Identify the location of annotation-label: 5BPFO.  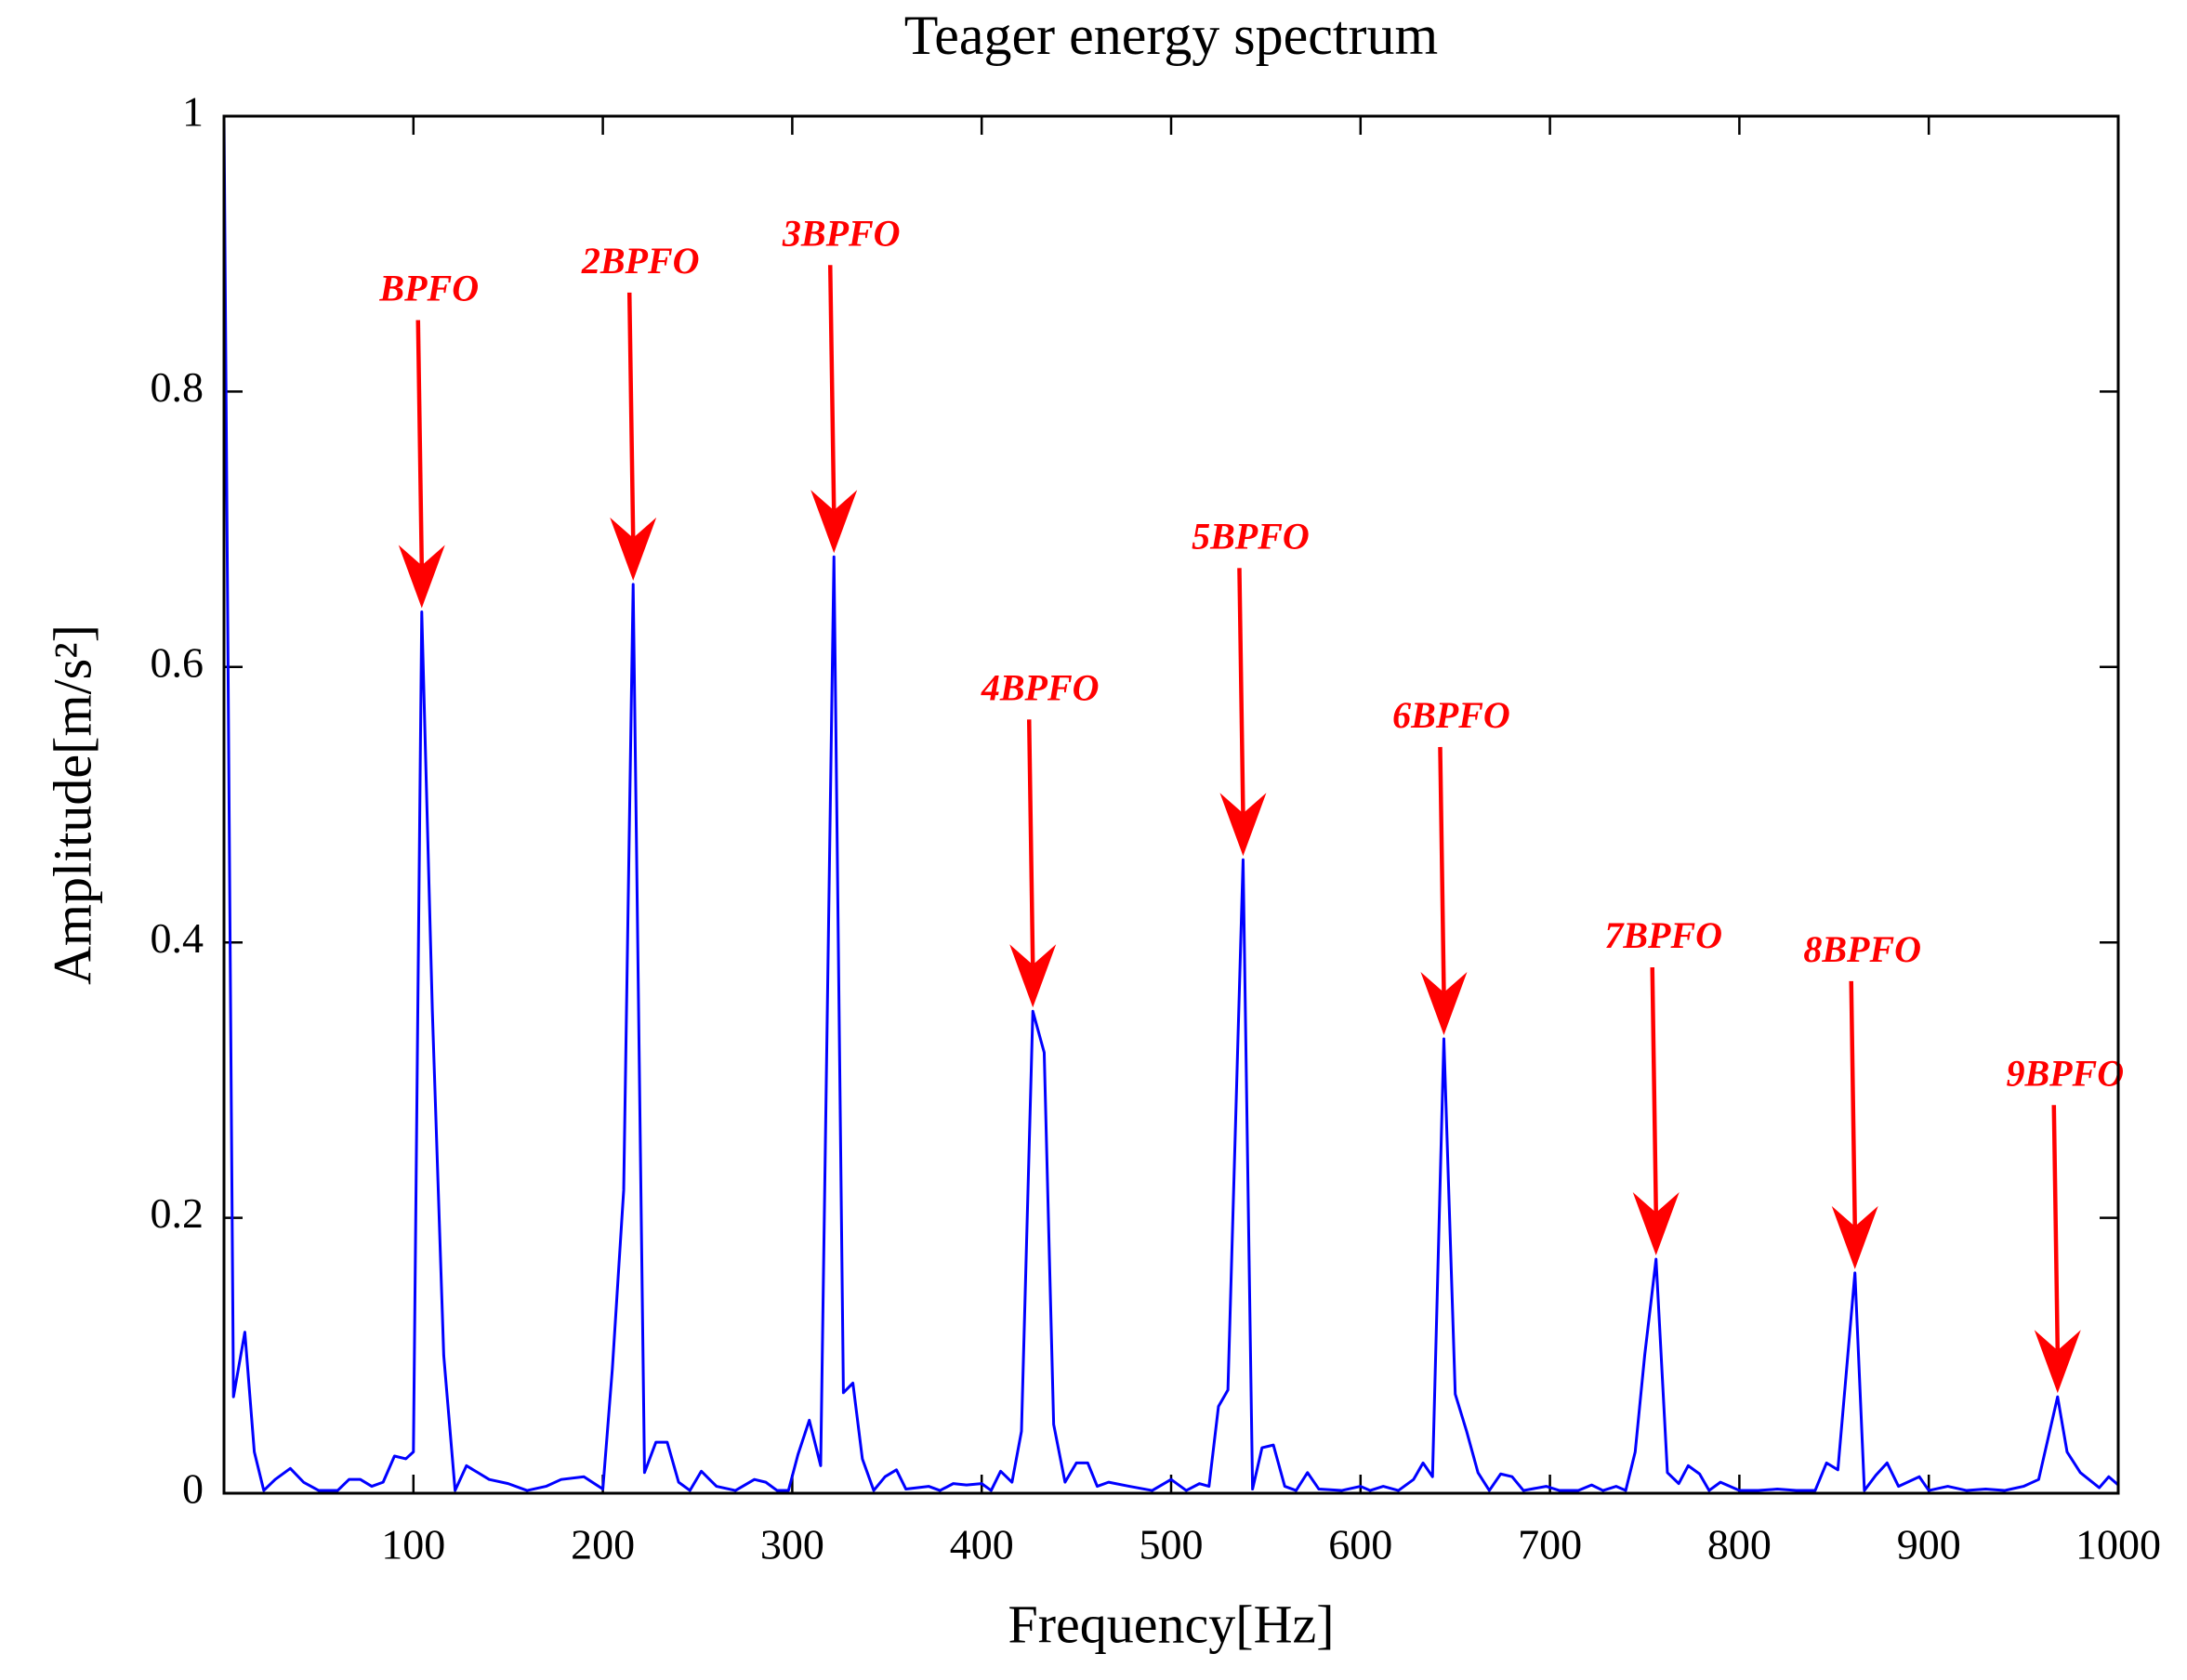
(1251, 536).